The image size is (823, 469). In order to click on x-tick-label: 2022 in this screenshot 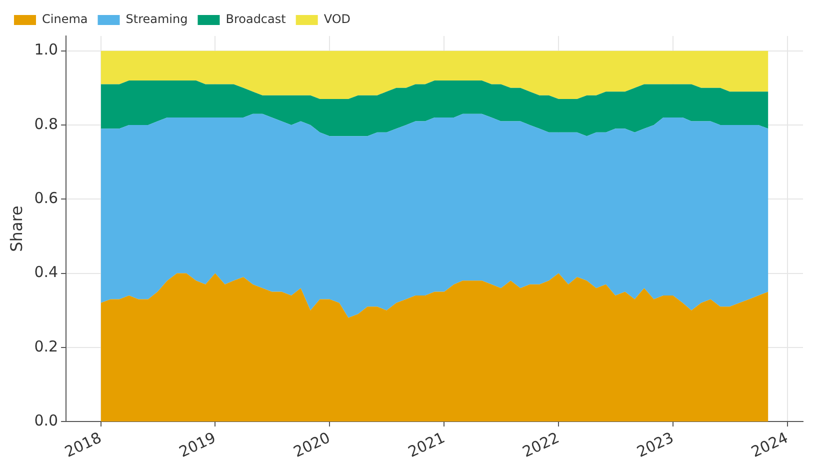, I will do `click(541, 444)`.